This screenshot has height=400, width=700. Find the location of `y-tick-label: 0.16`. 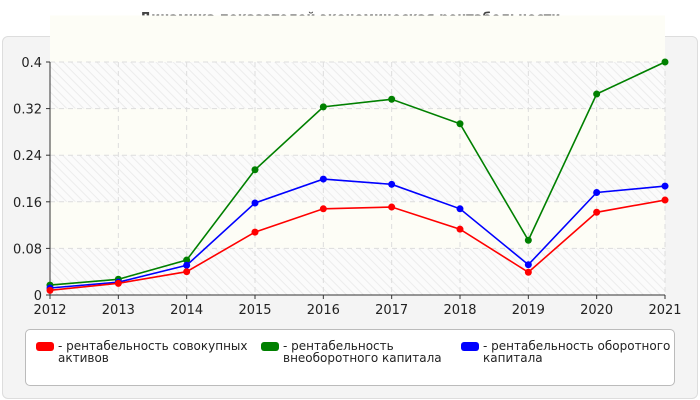

y-tick-label: 0.16 is located at coordinates (27, 203).